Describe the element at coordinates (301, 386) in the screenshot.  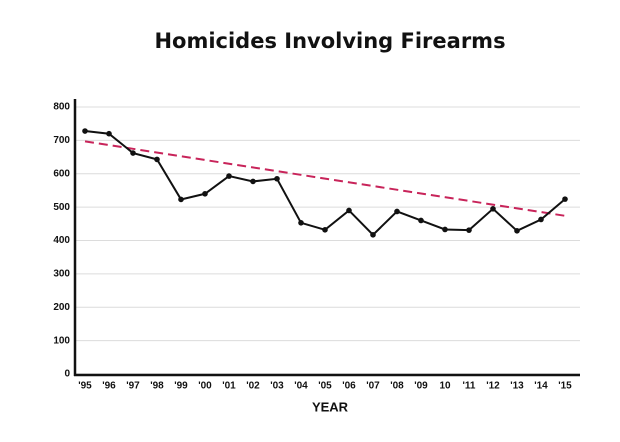
I see `x-tick-label: '04` at that location.